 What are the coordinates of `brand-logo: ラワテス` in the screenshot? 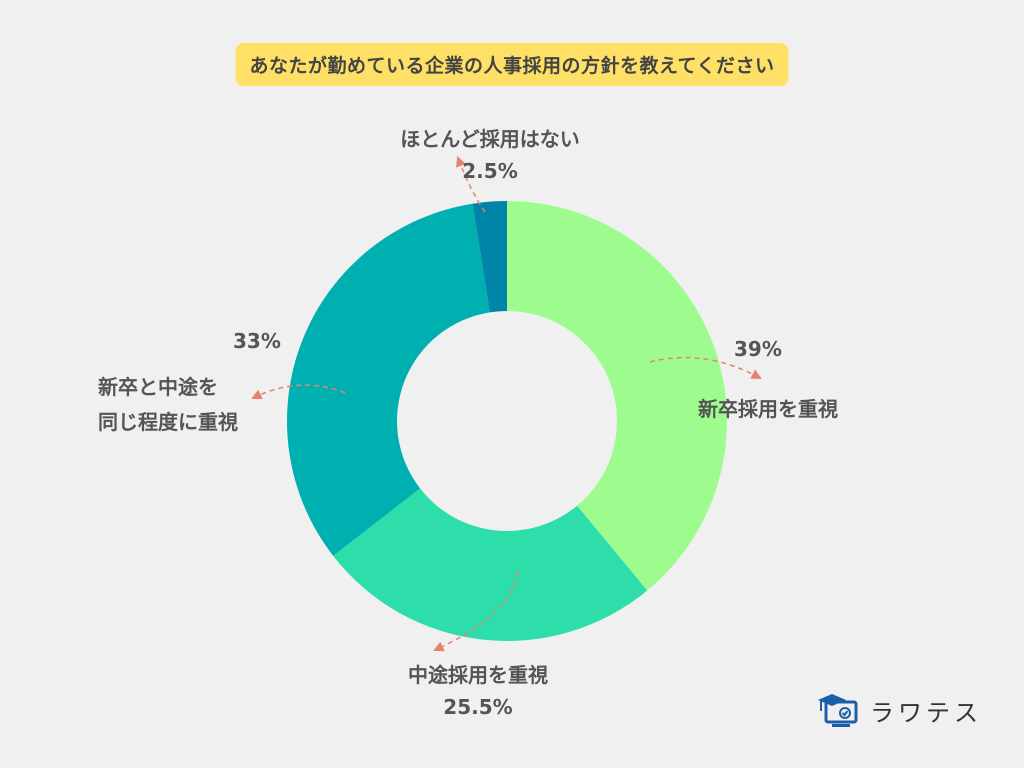 It's located at (899, 710).